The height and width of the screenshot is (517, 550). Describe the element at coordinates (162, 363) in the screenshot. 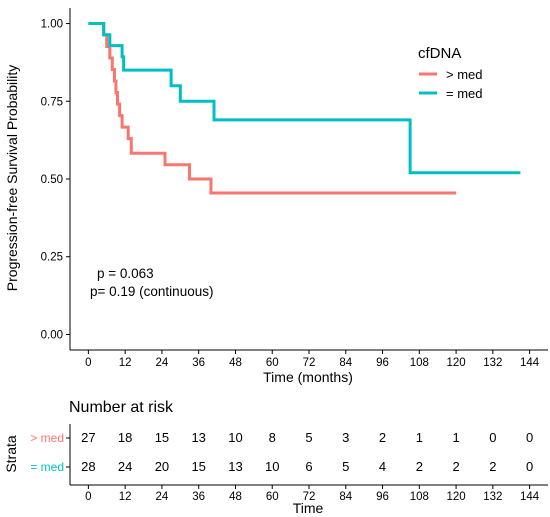

I see `x-tick-label: 24` at that location.